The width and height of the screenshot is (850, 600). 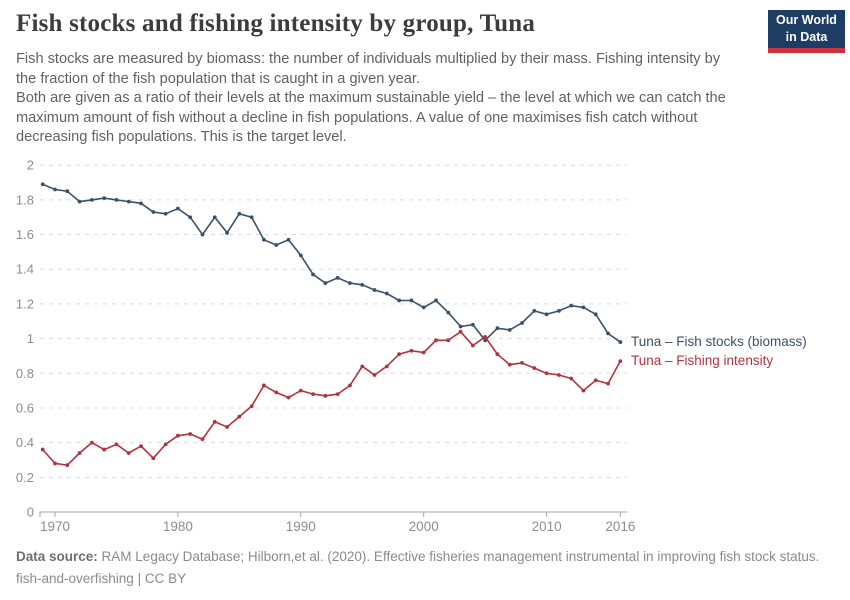 What do you see at coordinates (595, 314) in the screenshot?
I see `data-point-fish-stocks-2014` at bounding box center [595, 314].